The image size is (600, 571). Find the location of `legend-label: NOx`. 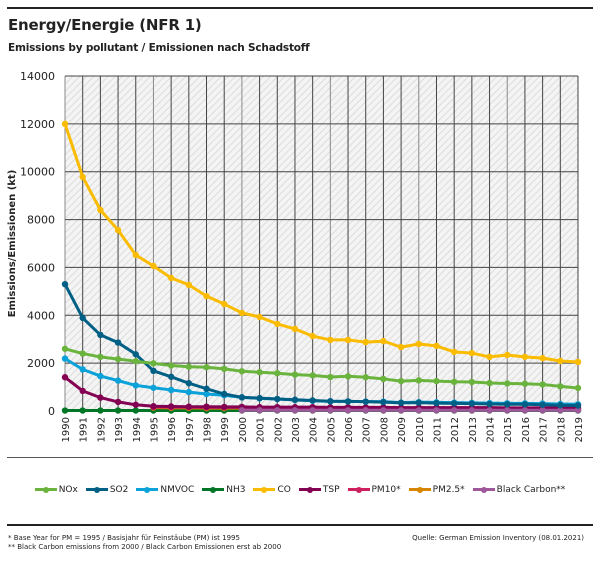

legend-label: NOx is located at coordinates (68, 489).